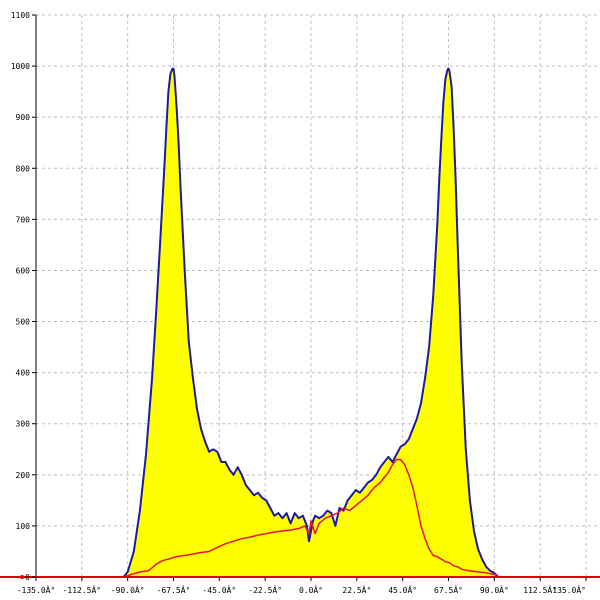 Image resolution: width=600 pixels, height=600 pixels. Describe the element at coordinates (20, 15) in the screenshot. I see `y-tick-label: 1100` at that location.